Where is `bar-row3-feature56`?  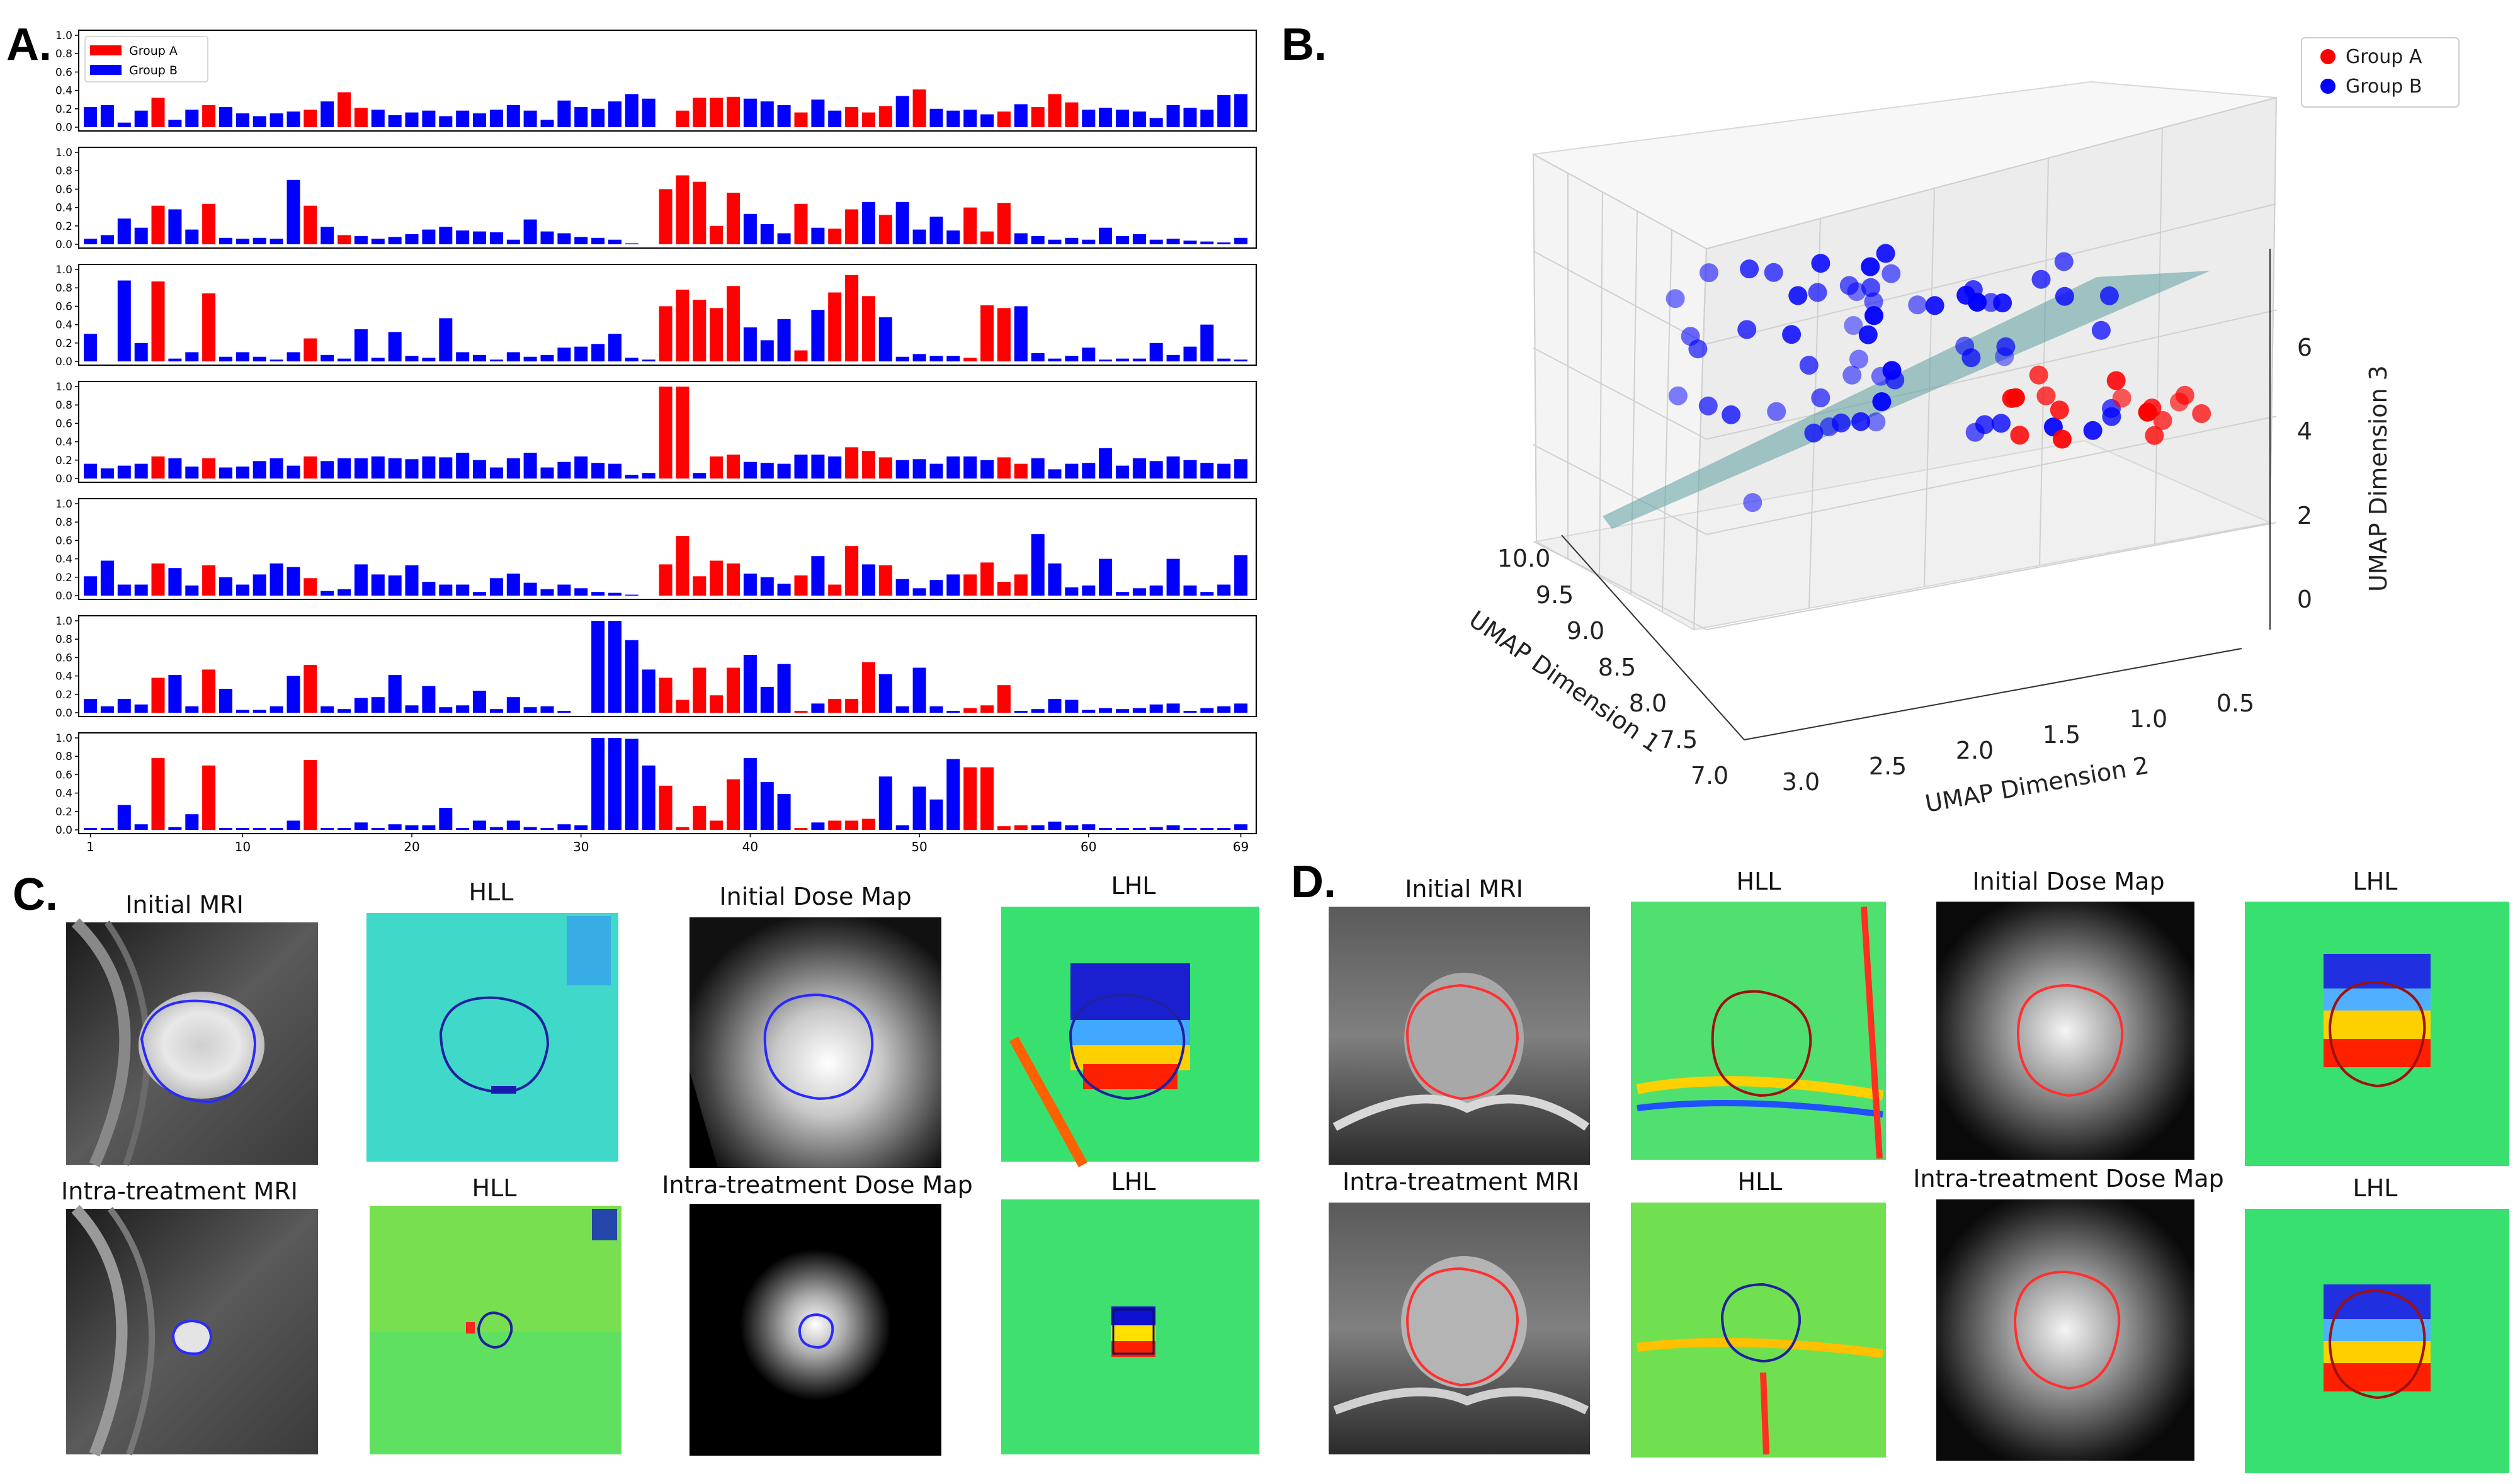 bar-row3-feature56 is located at coordinates (1021, 333).